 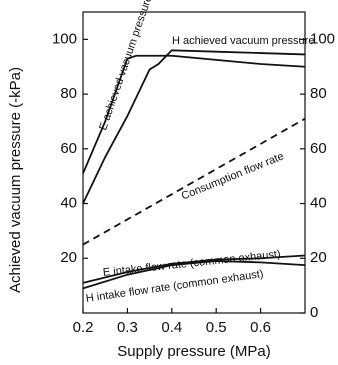 I want to click on y2-tick-label: 40, so click(x=318, y=203).